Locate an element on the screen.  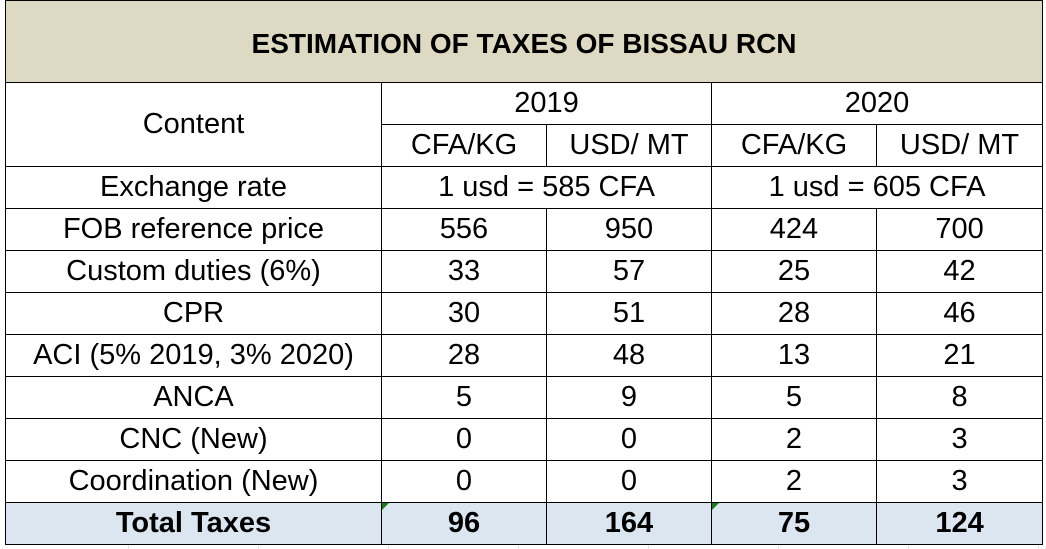
table-row: Custom duties (6%) 33 57 25 42 is located at coordinates (524, 271).